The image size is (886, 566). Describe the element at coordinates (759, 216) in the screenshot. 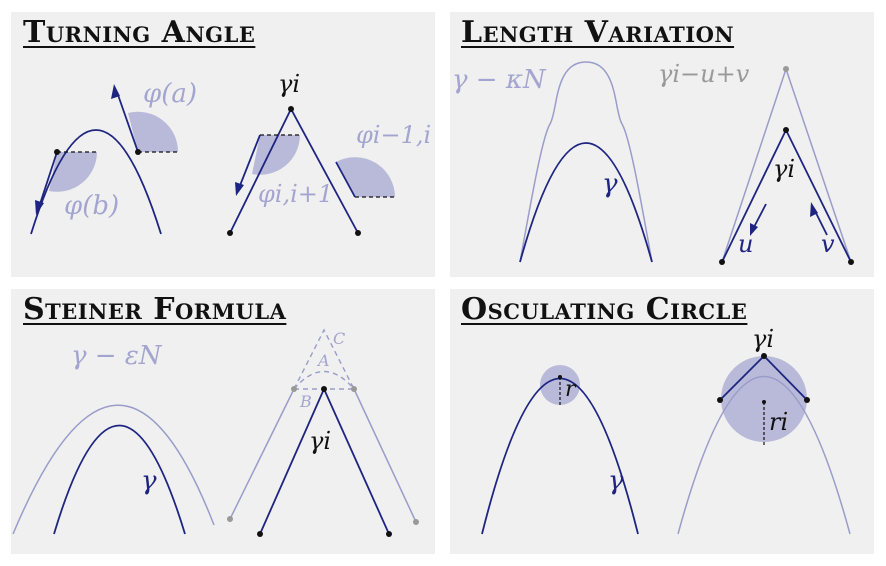

I see `arrow-u` at that location.